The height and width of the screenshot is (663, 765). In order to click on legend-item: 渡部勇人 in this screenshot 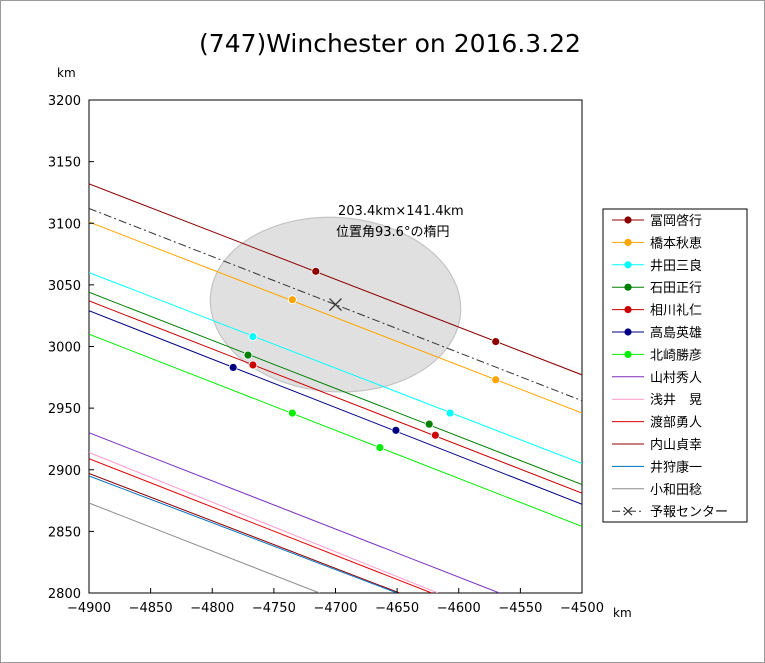, I will do `click(657, 423)`.